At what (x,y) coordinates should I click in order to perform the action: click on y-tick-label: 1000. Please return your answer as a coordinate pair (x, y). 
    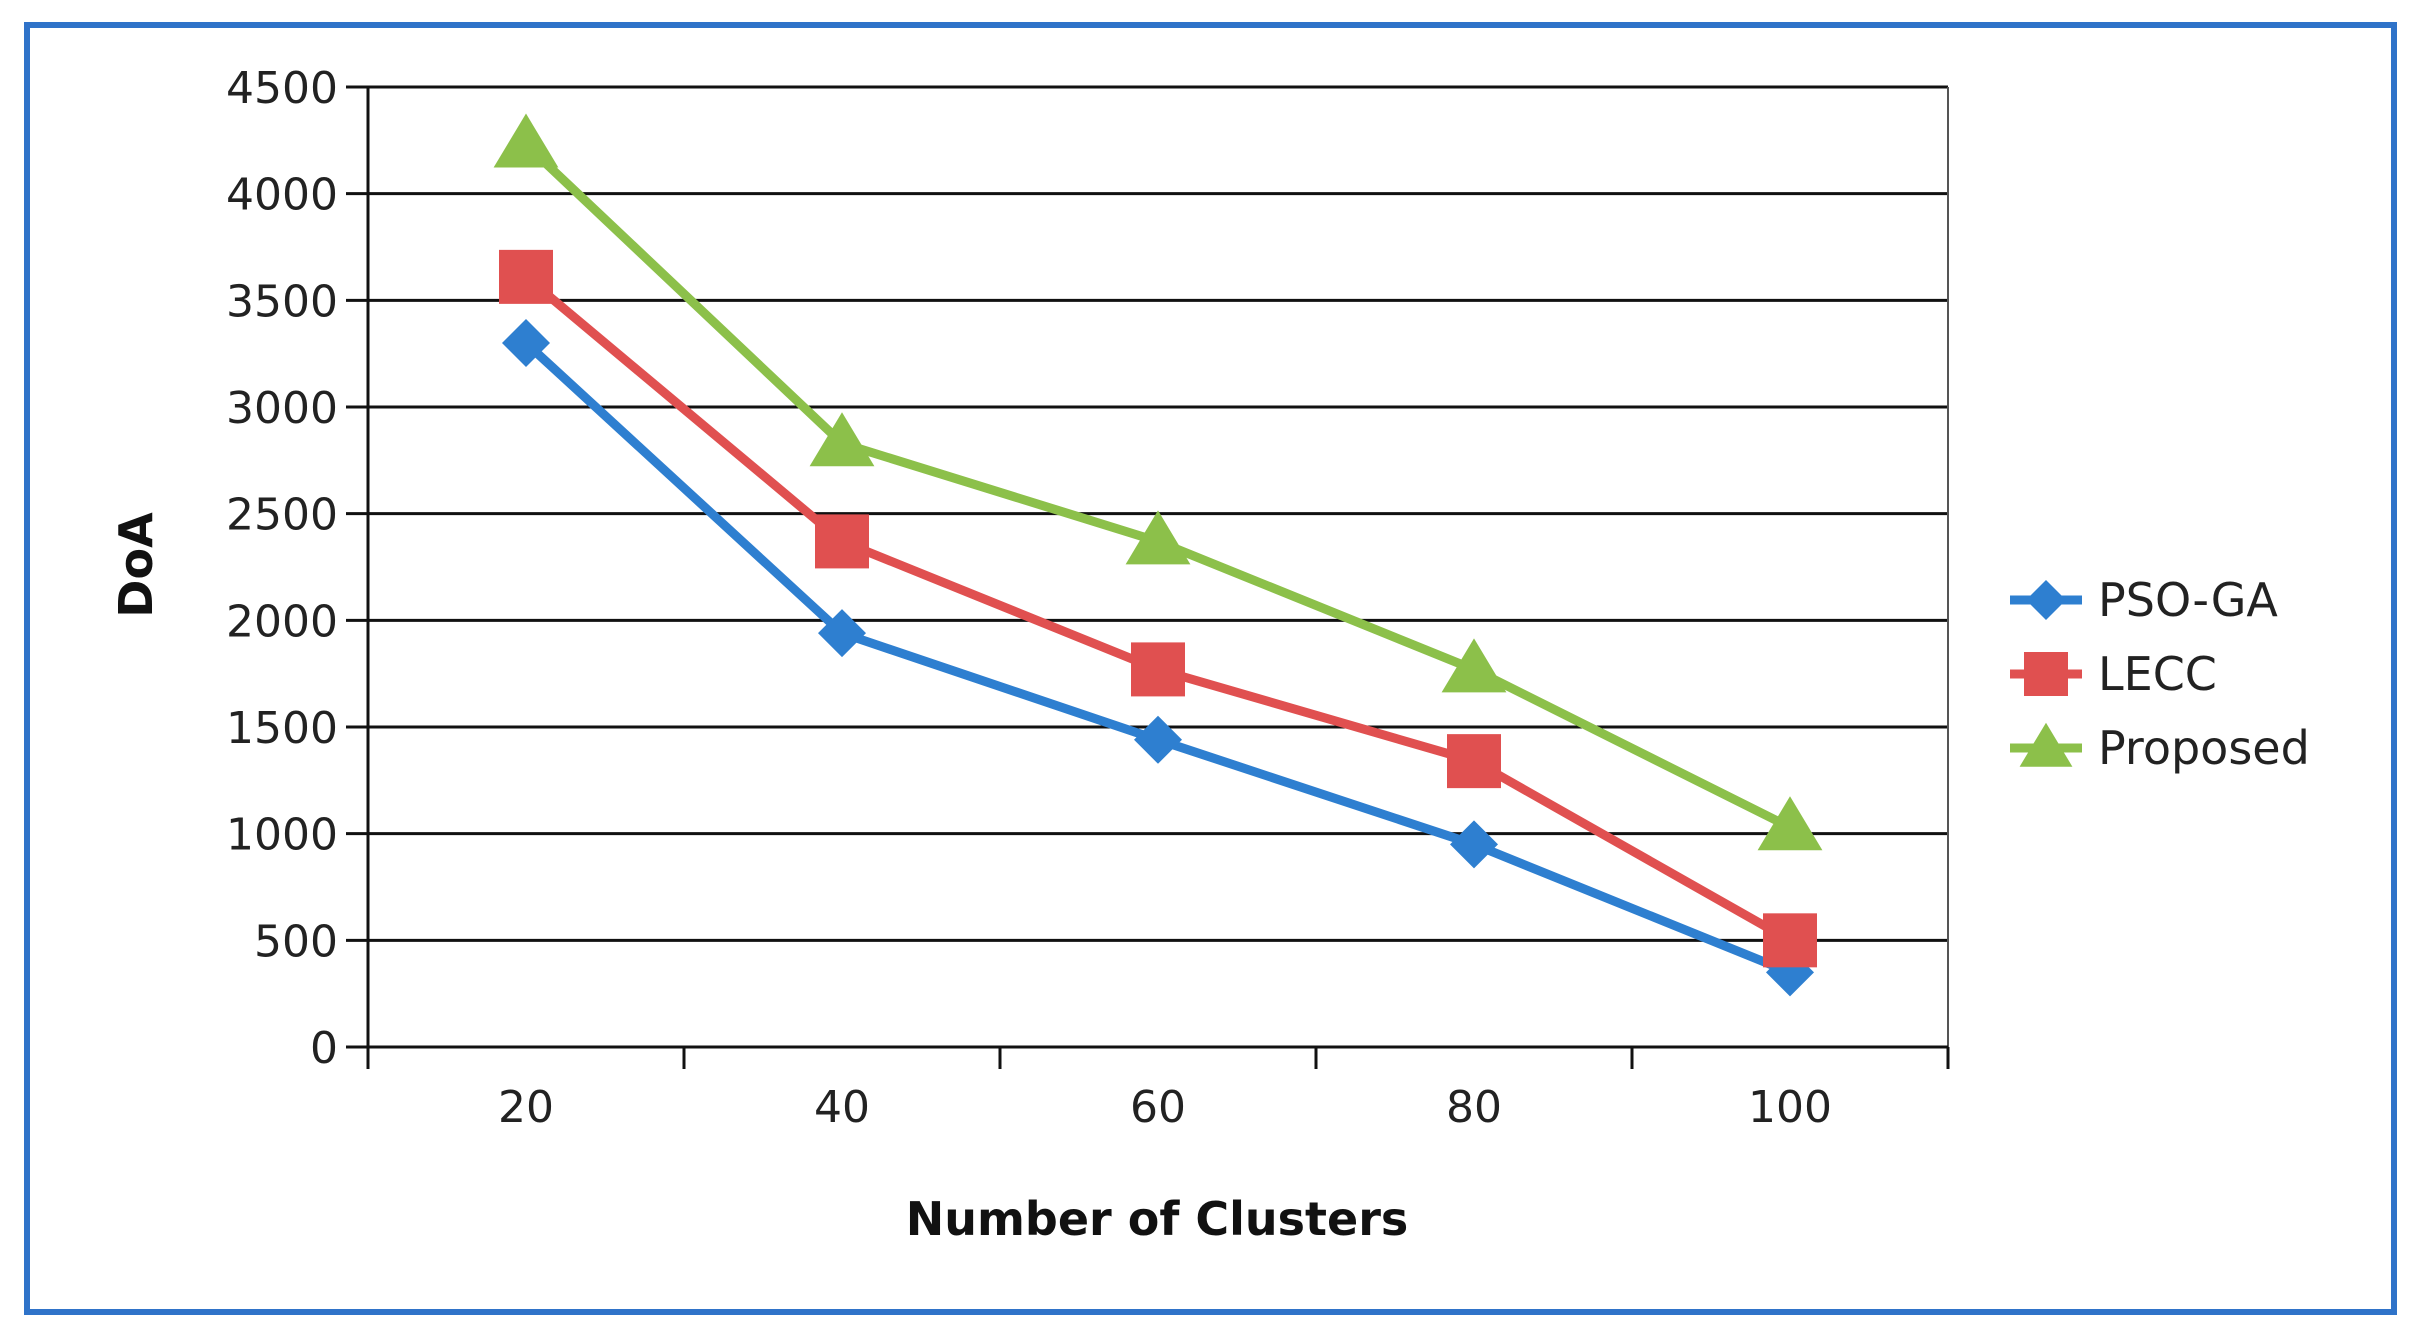
    Looking at the image, I should click on (282, 835).